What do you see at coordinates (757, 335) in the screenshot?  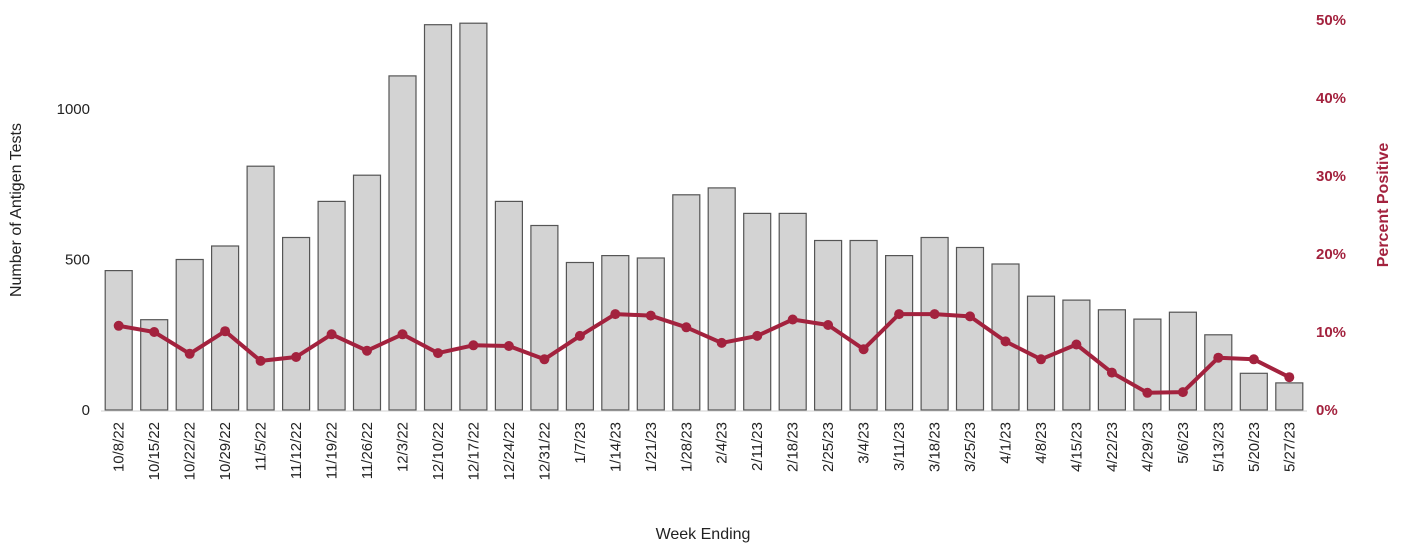 I see `point-2/11/23` at bounding box center [757, 335].